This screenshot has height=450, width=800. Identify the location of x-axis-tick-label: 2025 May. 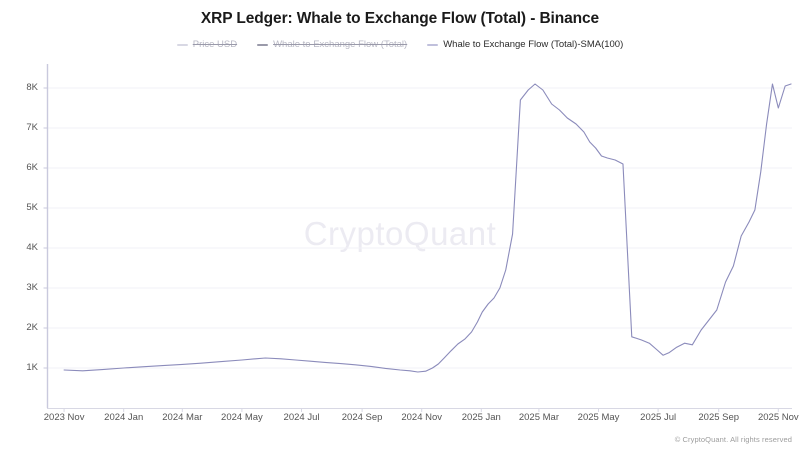
(598, 417).